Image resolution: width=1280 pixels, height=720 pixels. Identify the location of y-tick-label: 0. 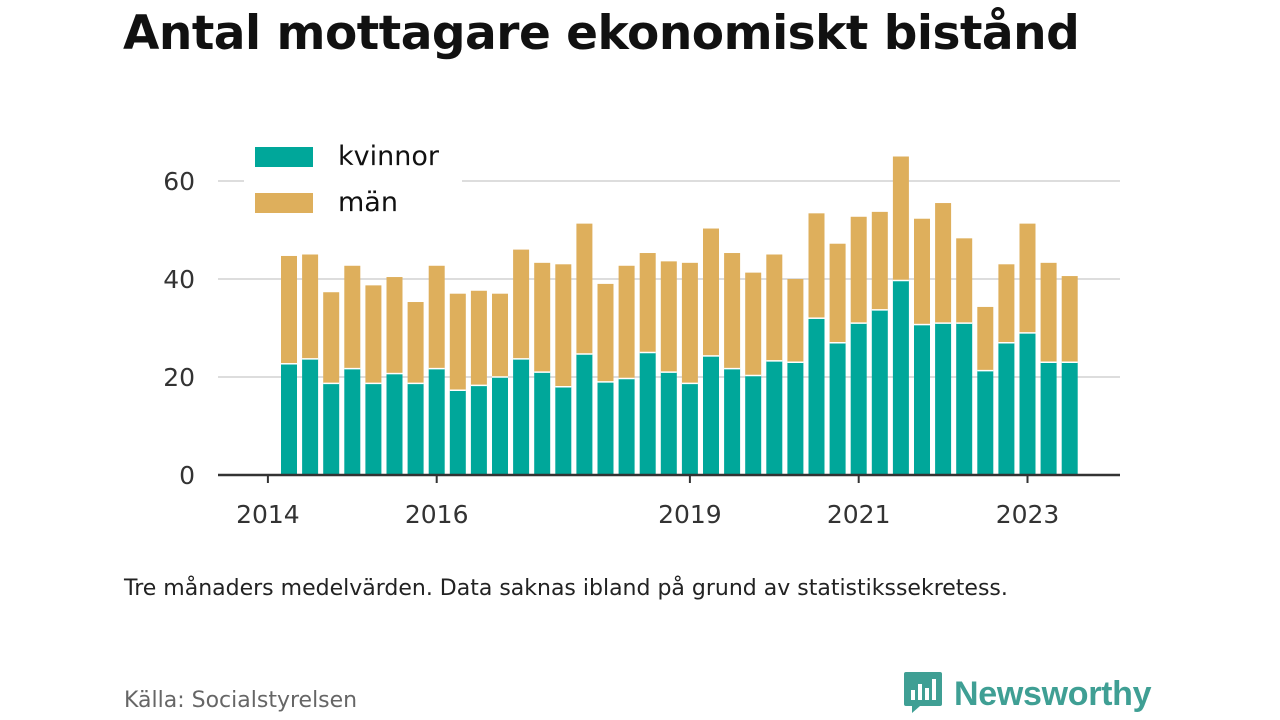
(187, 475).